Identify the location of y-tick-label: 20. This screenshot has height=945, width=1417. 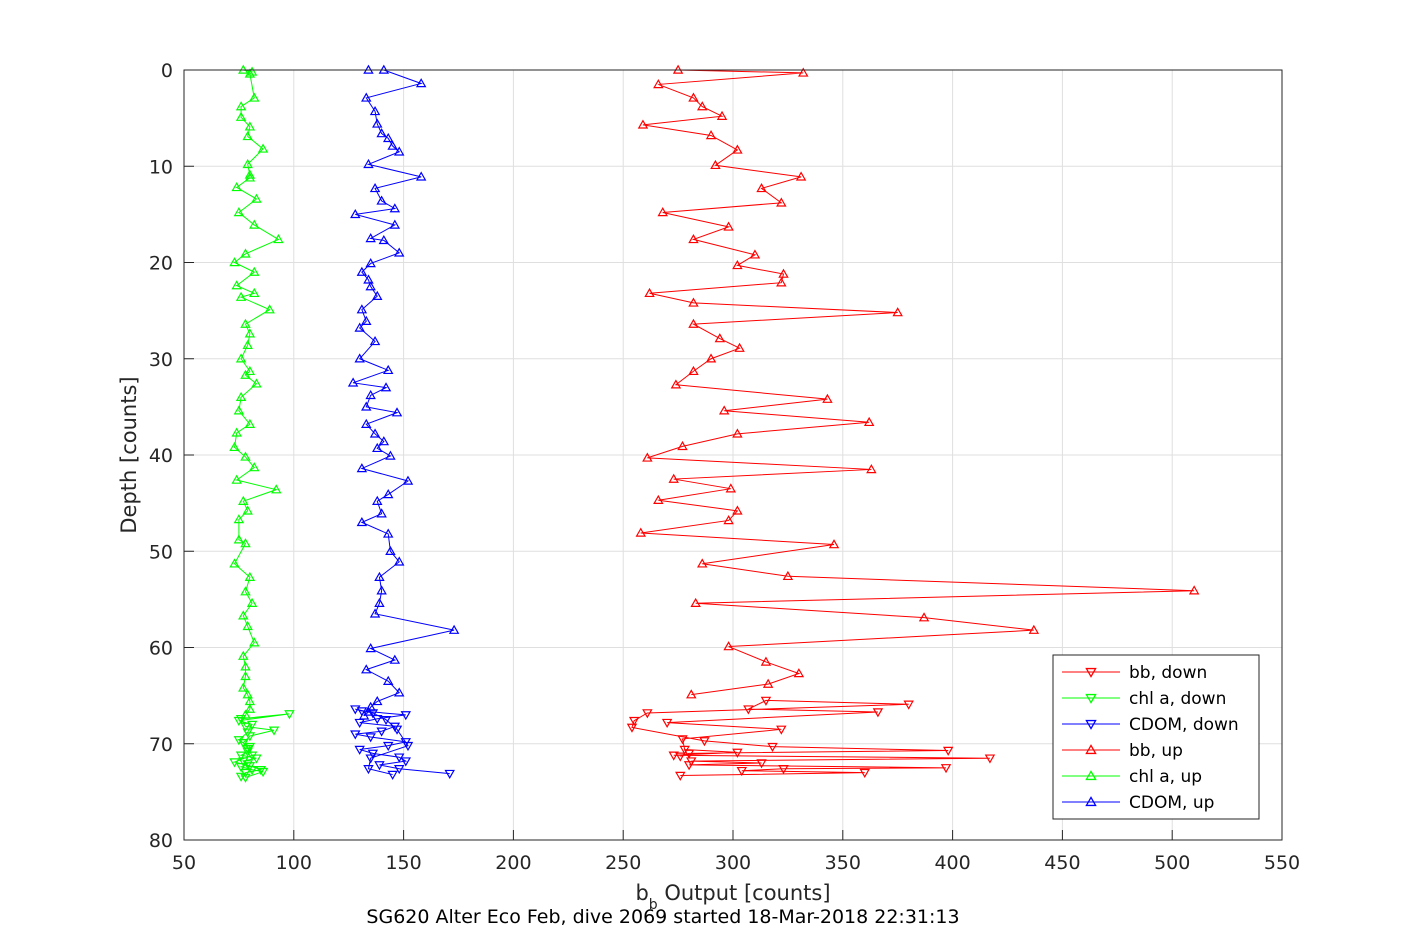
(161, 264).